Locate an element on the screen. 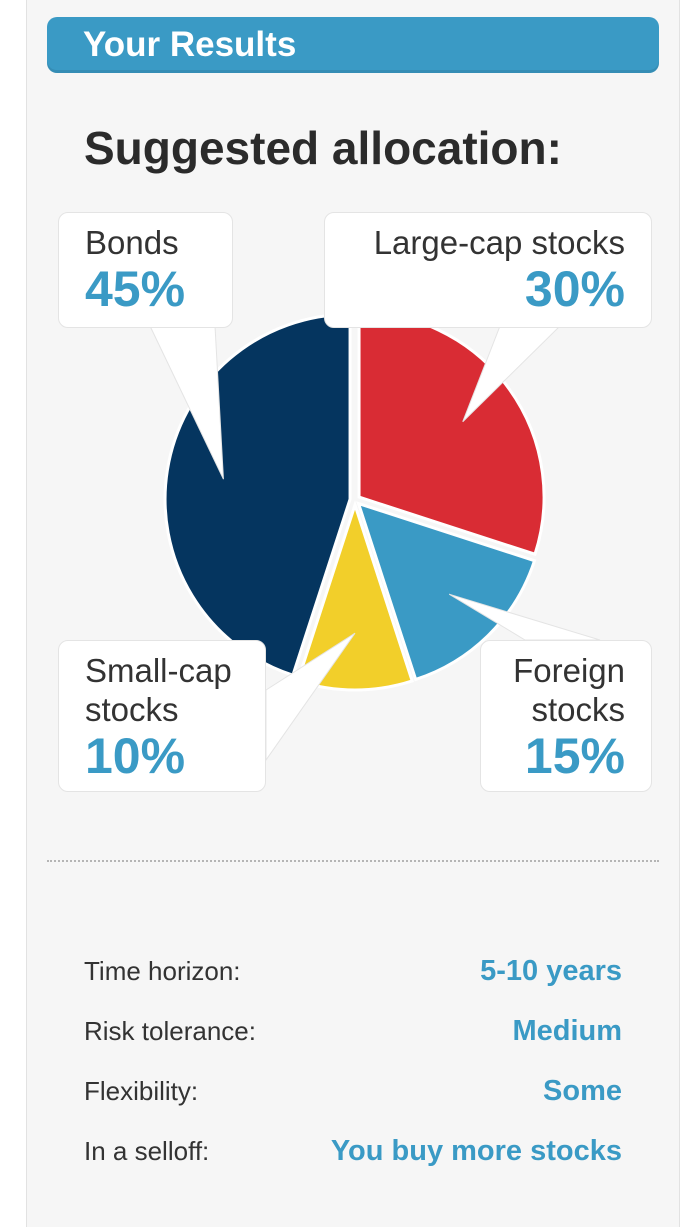 The image size is (699, 1227). bonds-label-name: Bonds is located at coordinates (132, 242).